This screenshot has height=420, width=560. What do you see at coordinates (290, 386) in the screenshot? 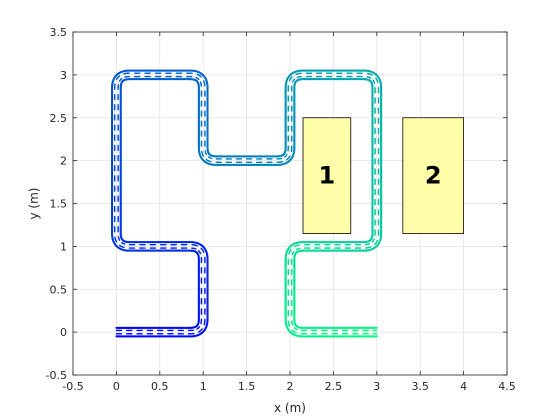
I see `x-tick-label: 2` at bounding box center [290, 386].